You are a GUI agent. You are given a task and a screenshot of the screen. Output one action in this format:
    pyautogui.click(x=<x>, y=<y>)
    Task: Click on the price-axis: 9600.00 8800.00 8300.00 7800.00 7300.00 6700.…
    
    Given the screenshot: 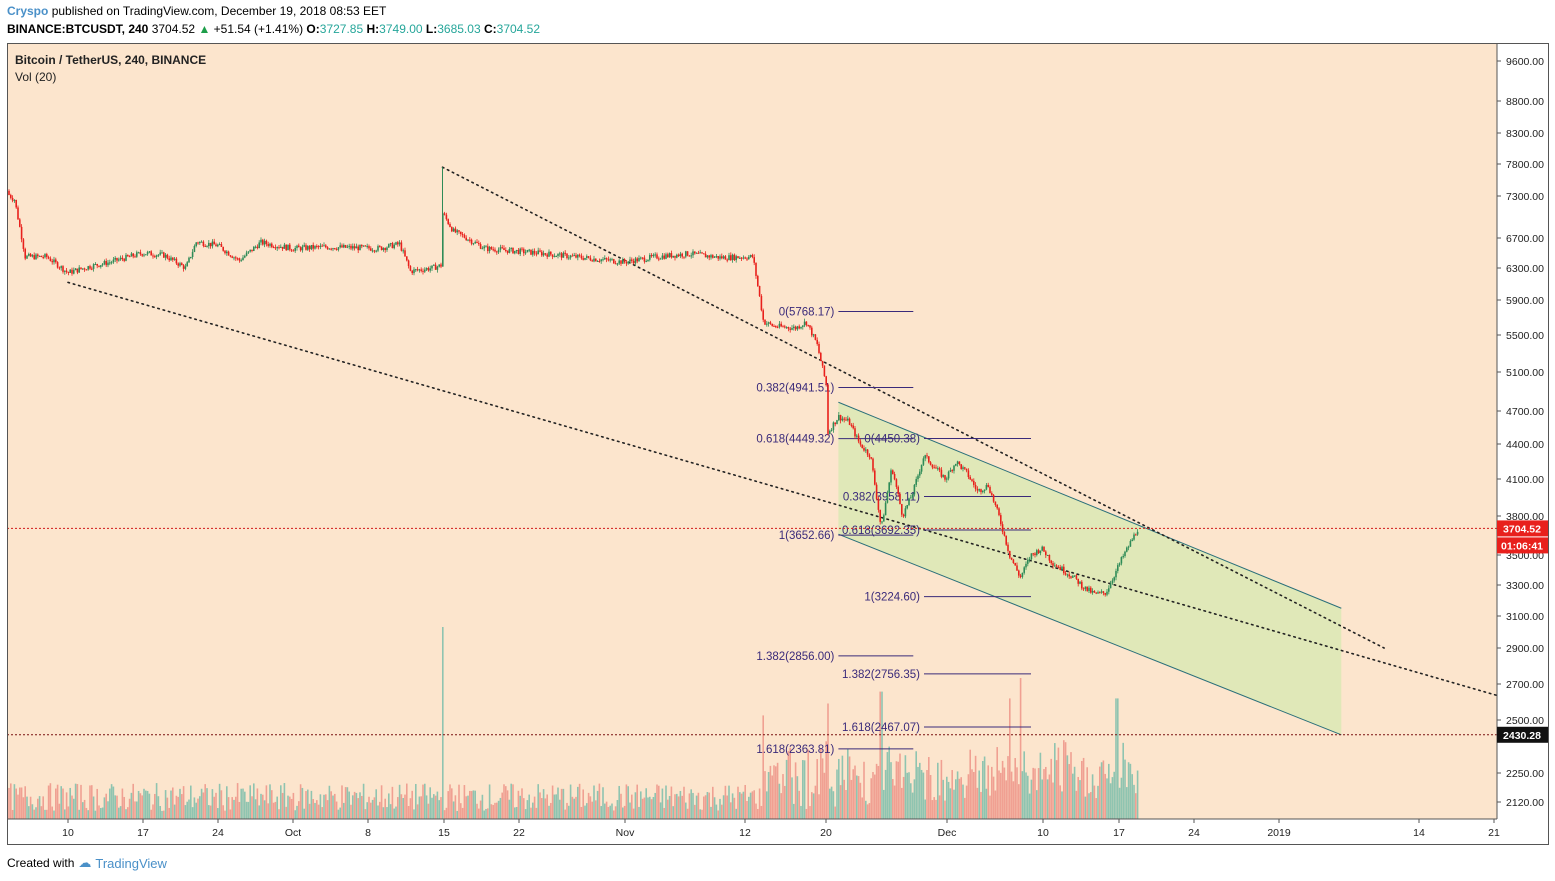 What is the action you would take?
    pyautogui.click(x=1520, y=432)
    